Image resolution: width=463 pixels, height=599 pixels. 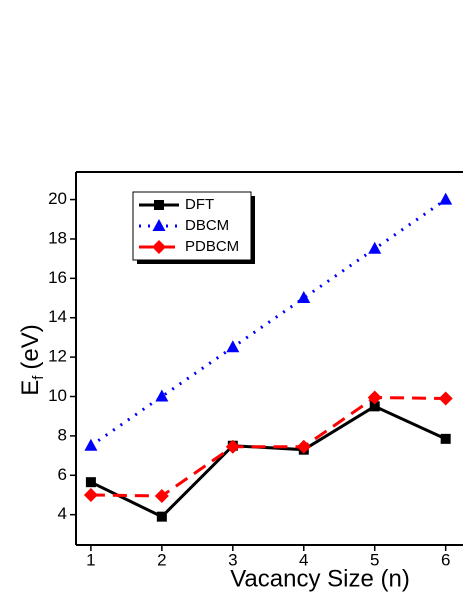 I want to click on legend: DFT DBCM PDBCM, so click(x=193, y=227).